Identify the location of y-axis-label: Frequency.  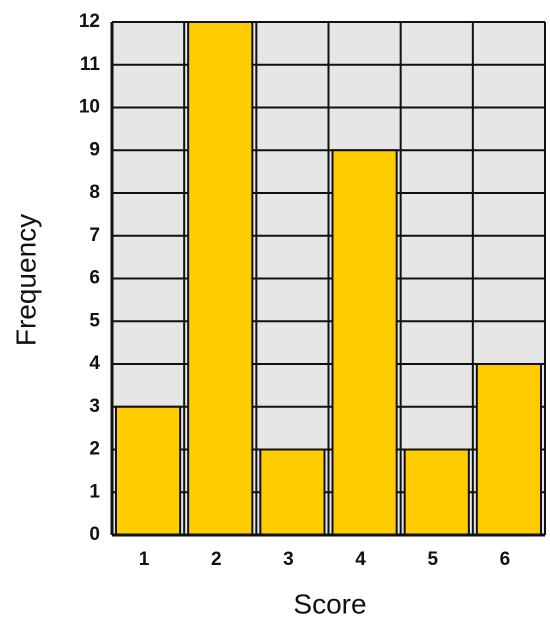
(25, 280).